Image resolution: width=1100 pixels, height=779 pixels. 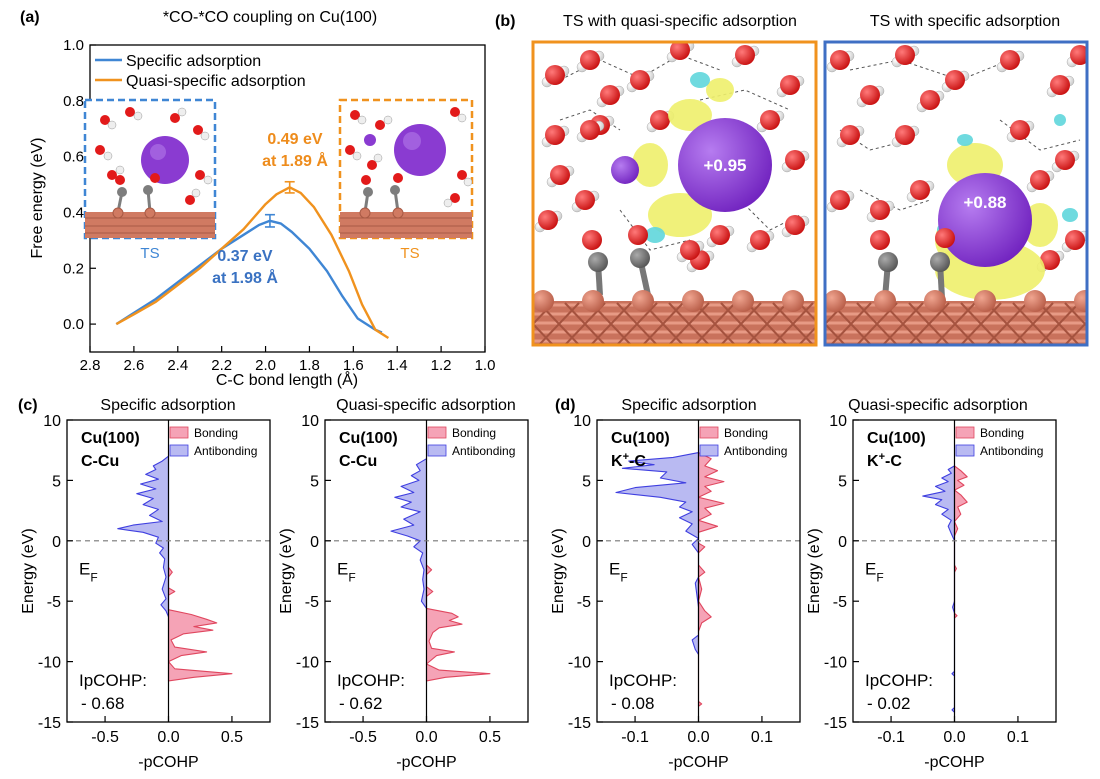 I want to click on structure-specific: +0.88, so click(x=961, y=193).